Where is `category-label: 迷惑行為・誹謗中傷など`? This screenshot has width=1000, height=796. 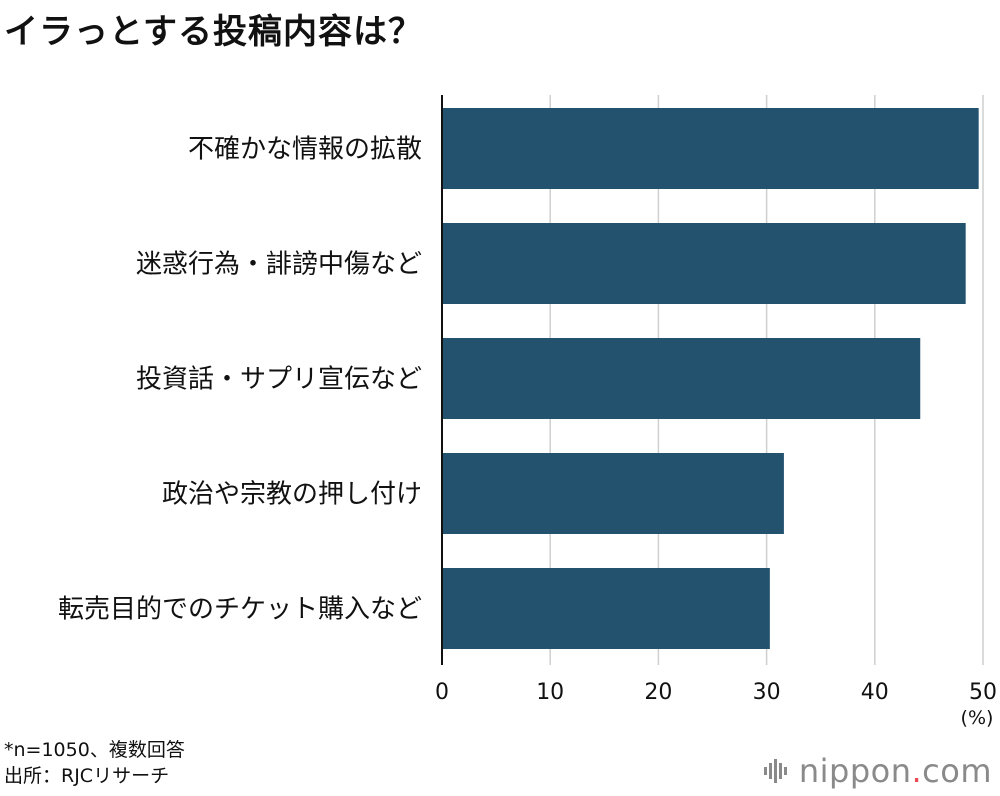 category-label: 迷惑行為・誹謗中傷など is located at coordinates (279, 265).